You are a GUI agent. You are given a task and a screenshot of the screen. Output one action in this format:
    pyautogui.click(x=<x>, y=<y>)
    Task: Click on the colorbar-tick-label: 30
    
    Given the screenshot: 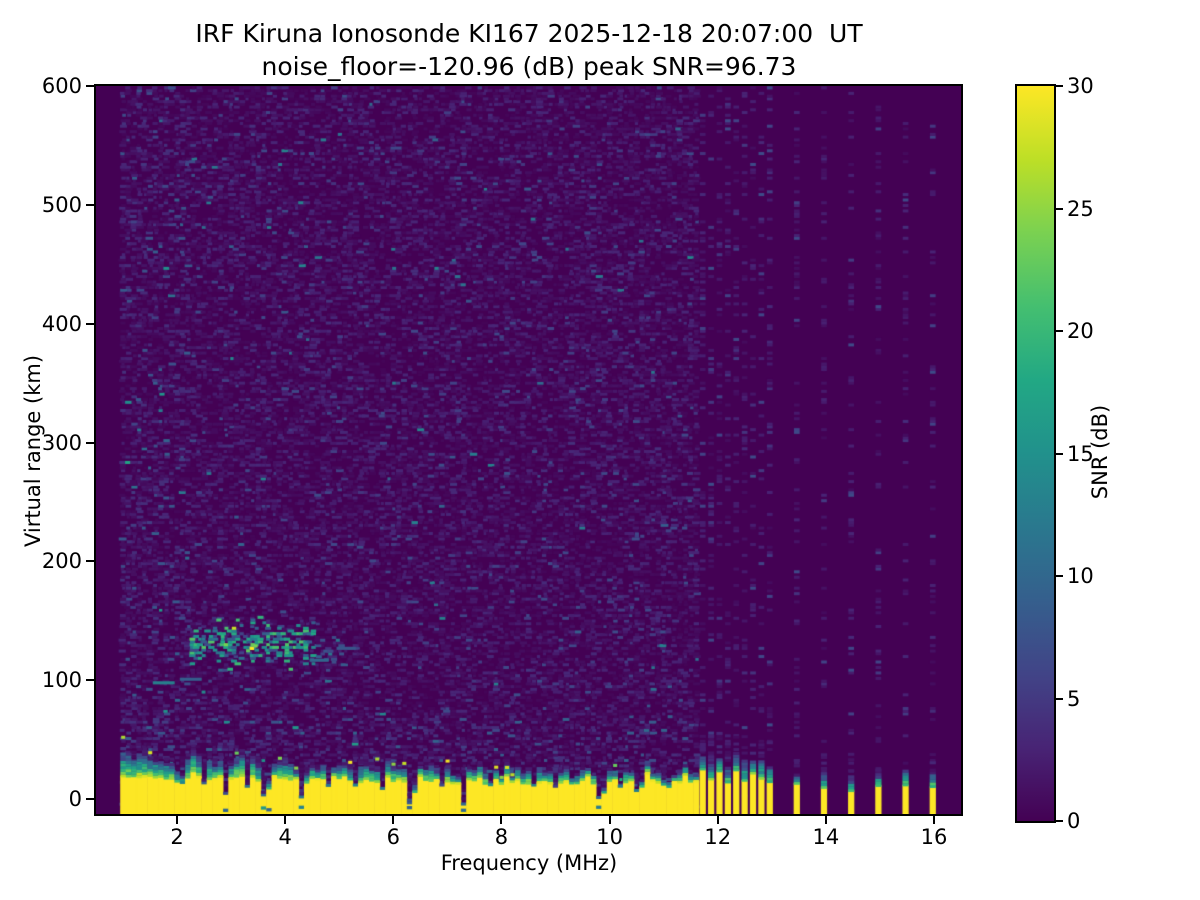 What is the action you would take?
    pyautogui.click(x=1080, y=86)
    